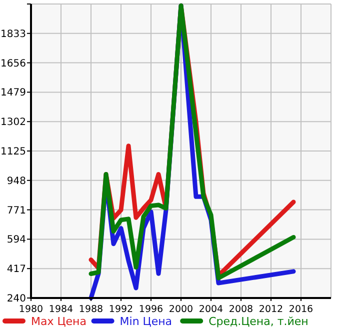 The image size is (345, 335). I want to click on y-tick-label: 1656, so click(13, 64).